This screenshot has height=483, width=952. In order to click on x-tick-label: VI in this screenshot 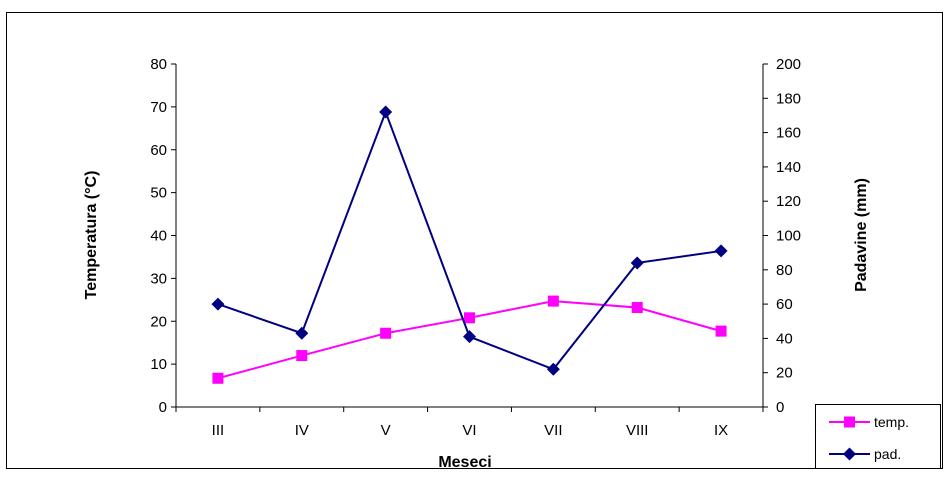, I will do `click(469, 430)`.